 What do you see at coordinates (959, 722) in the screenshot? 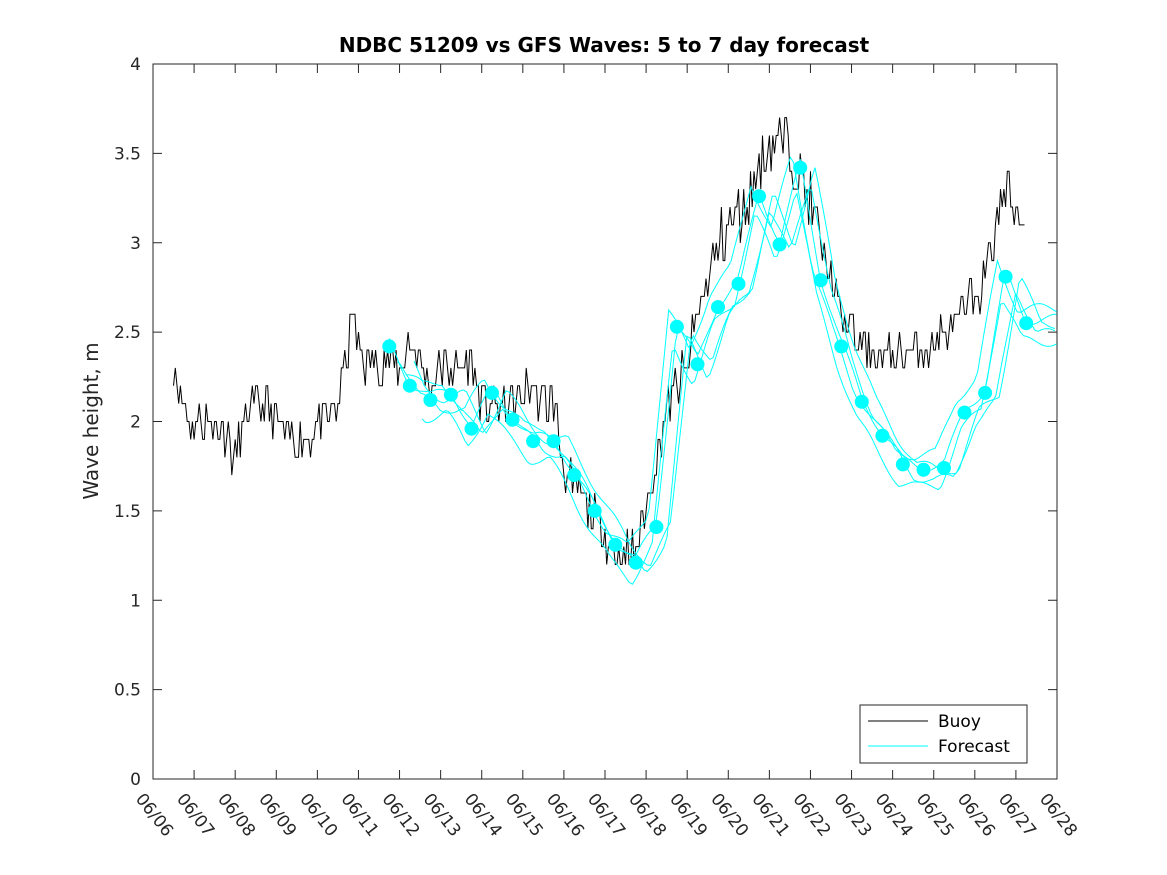
I see `legend-buoy-label: Buoy` at bounding box center [959, 722].